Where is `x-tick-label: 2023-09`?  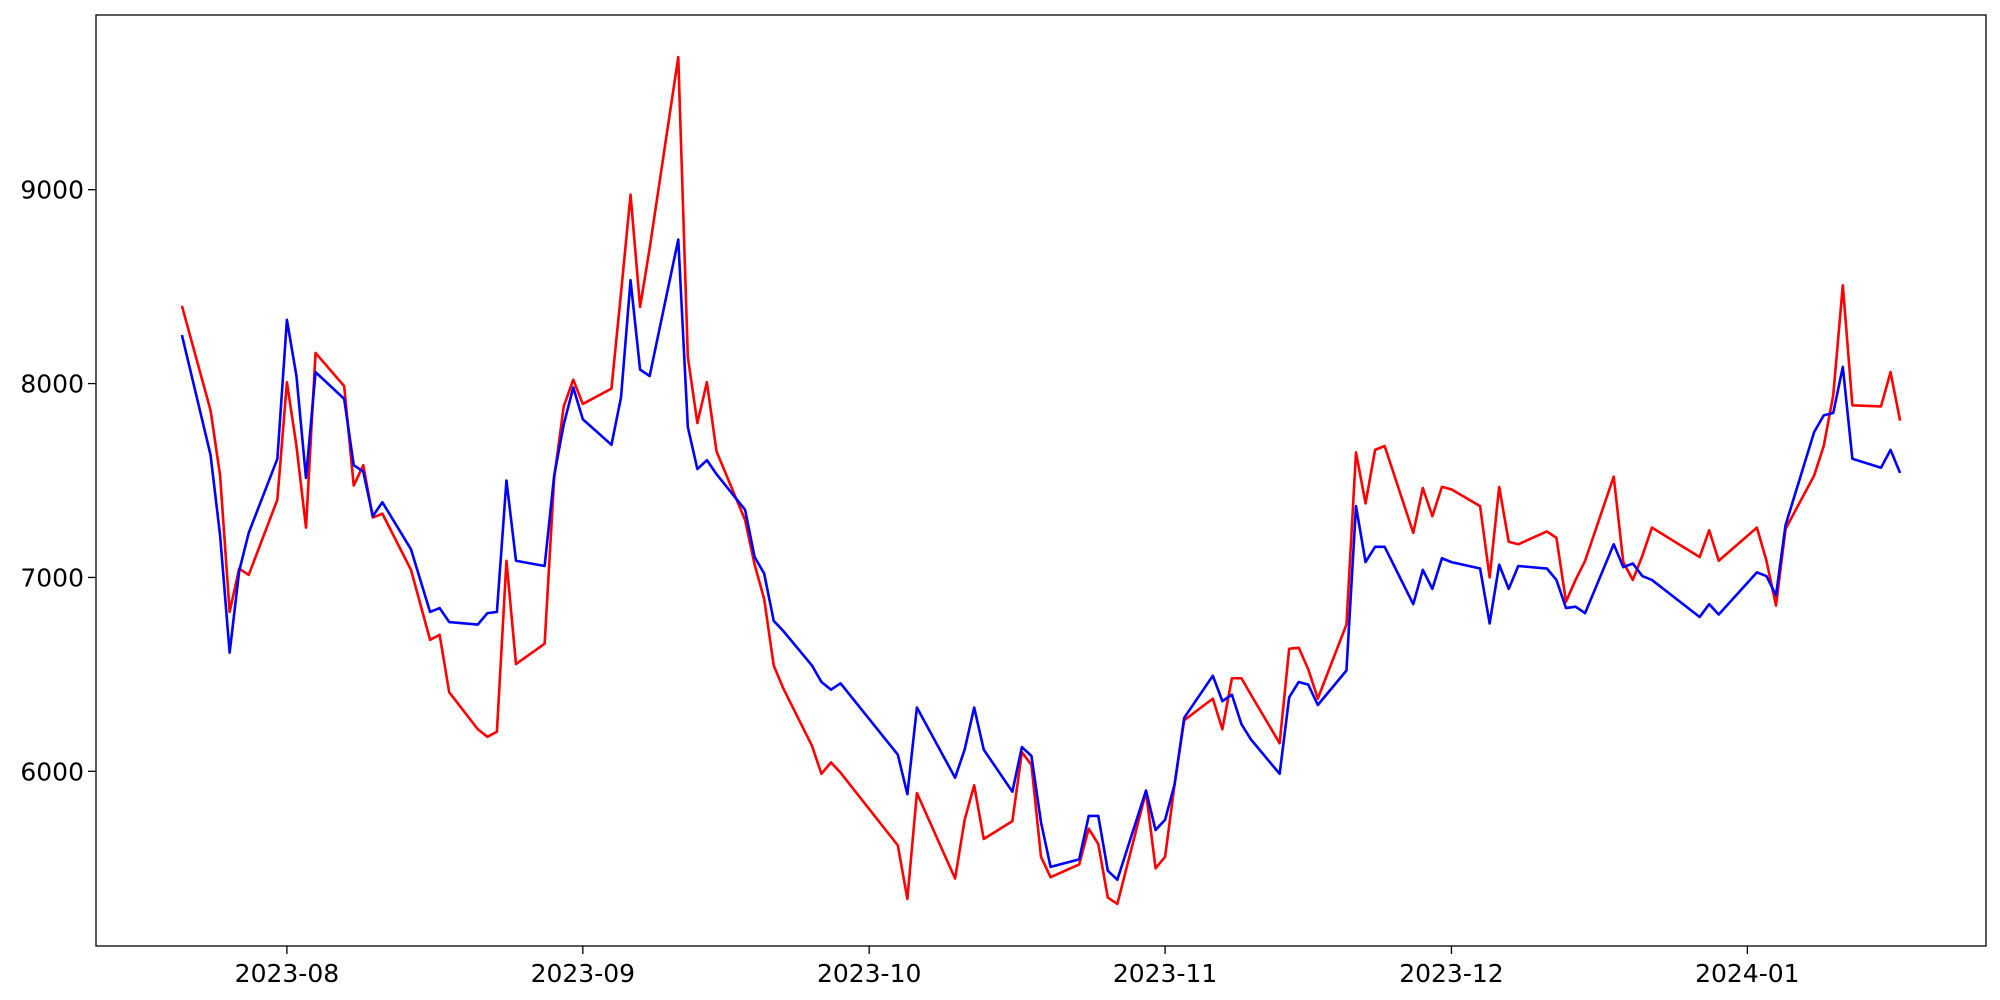 x-tick-label: 2023-09 is located at coordinates (583, 973).